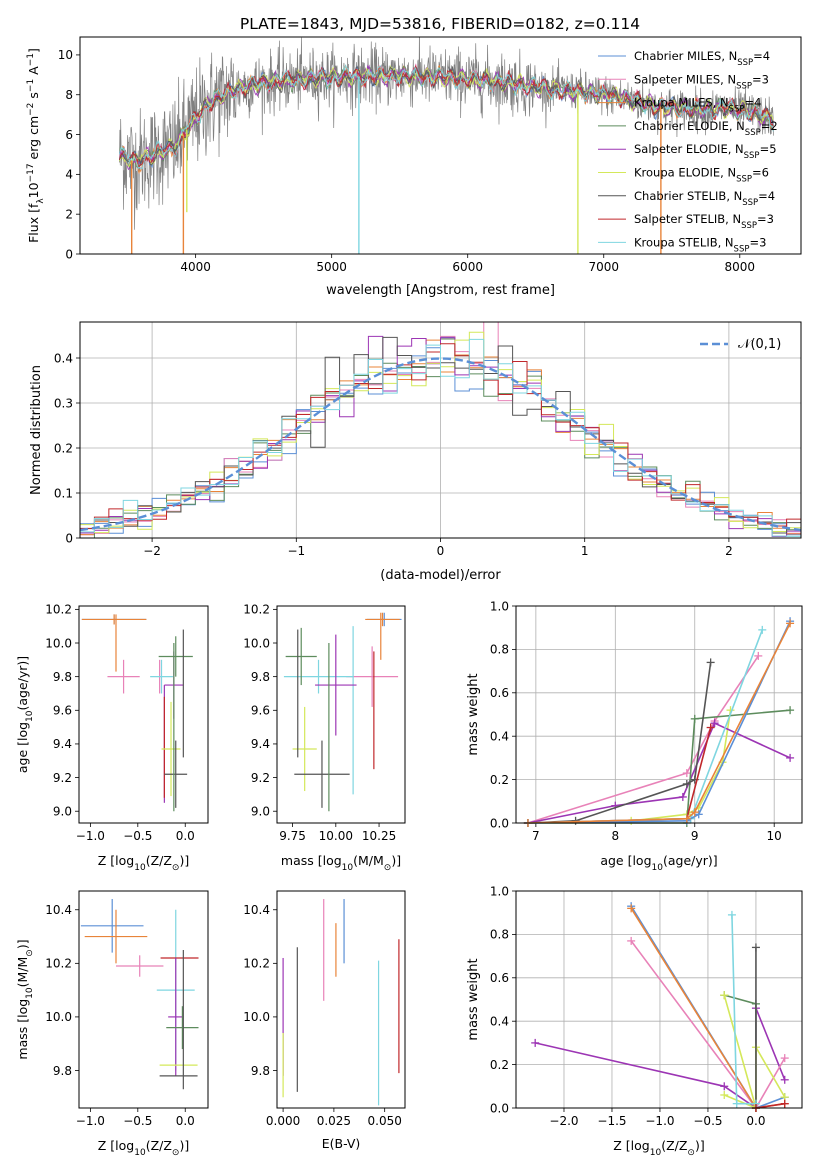 This screenshot has height=1174, width=819. I want to click on mass-z-xlabel-part: 10, so click(140, 1153).